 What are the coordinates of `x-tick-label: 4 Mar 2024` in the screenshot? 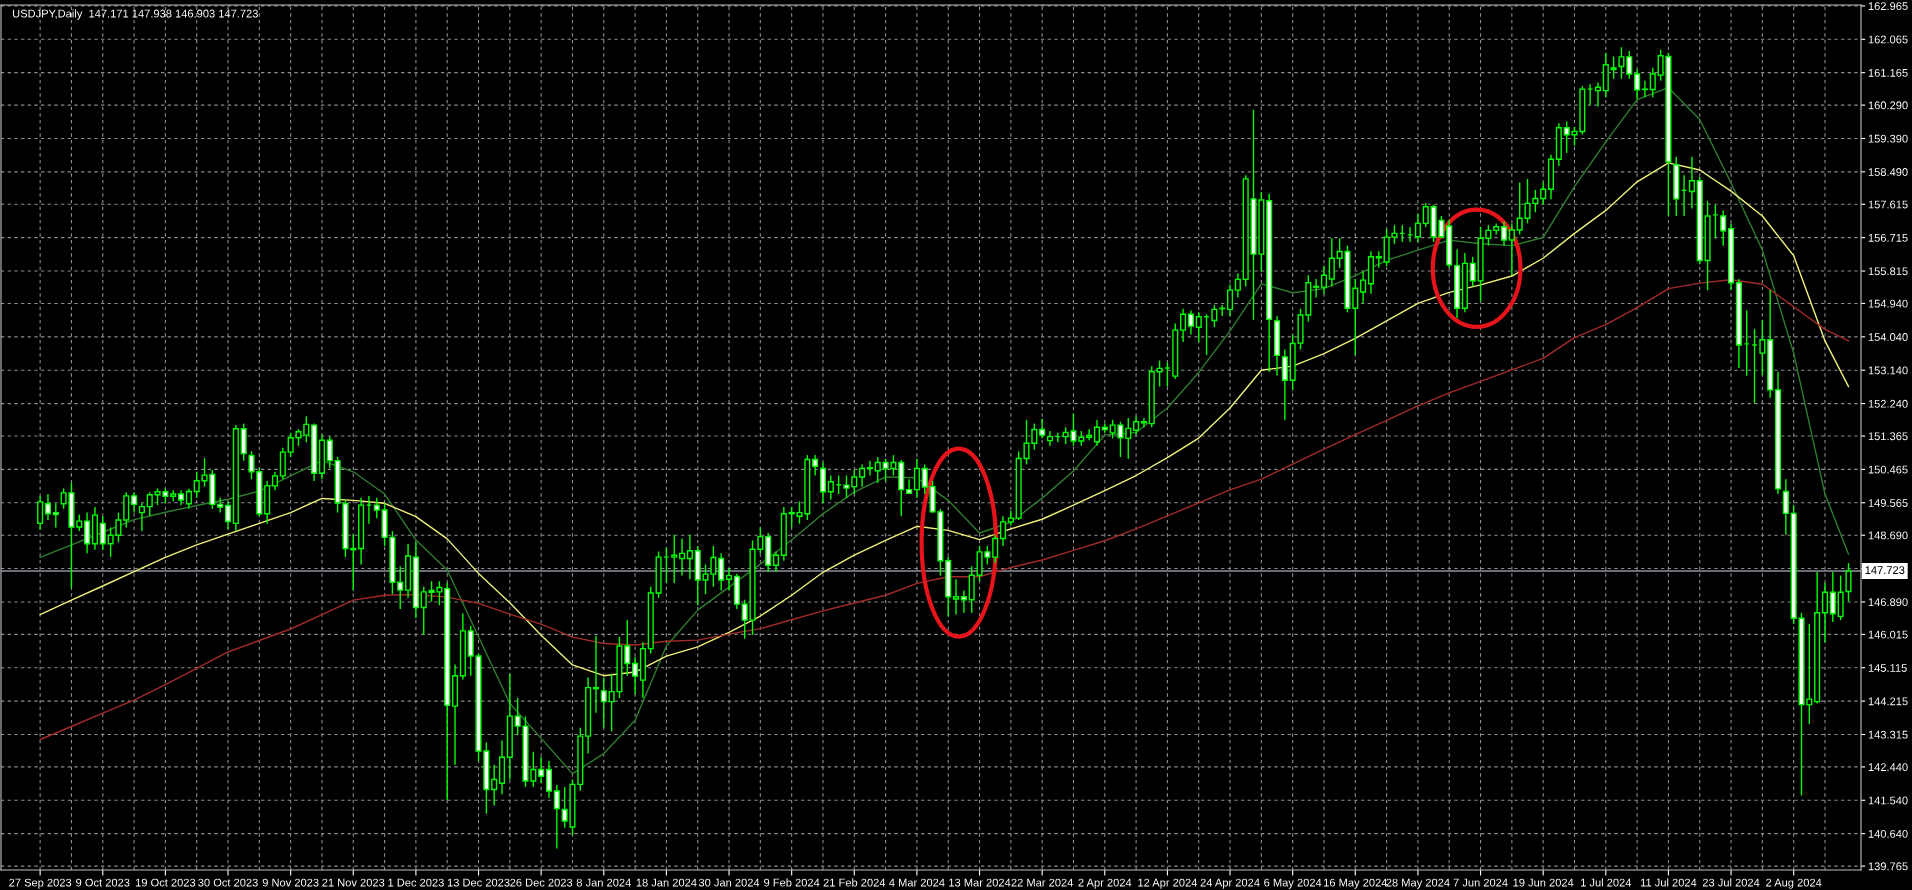 It's located at (917, 882).